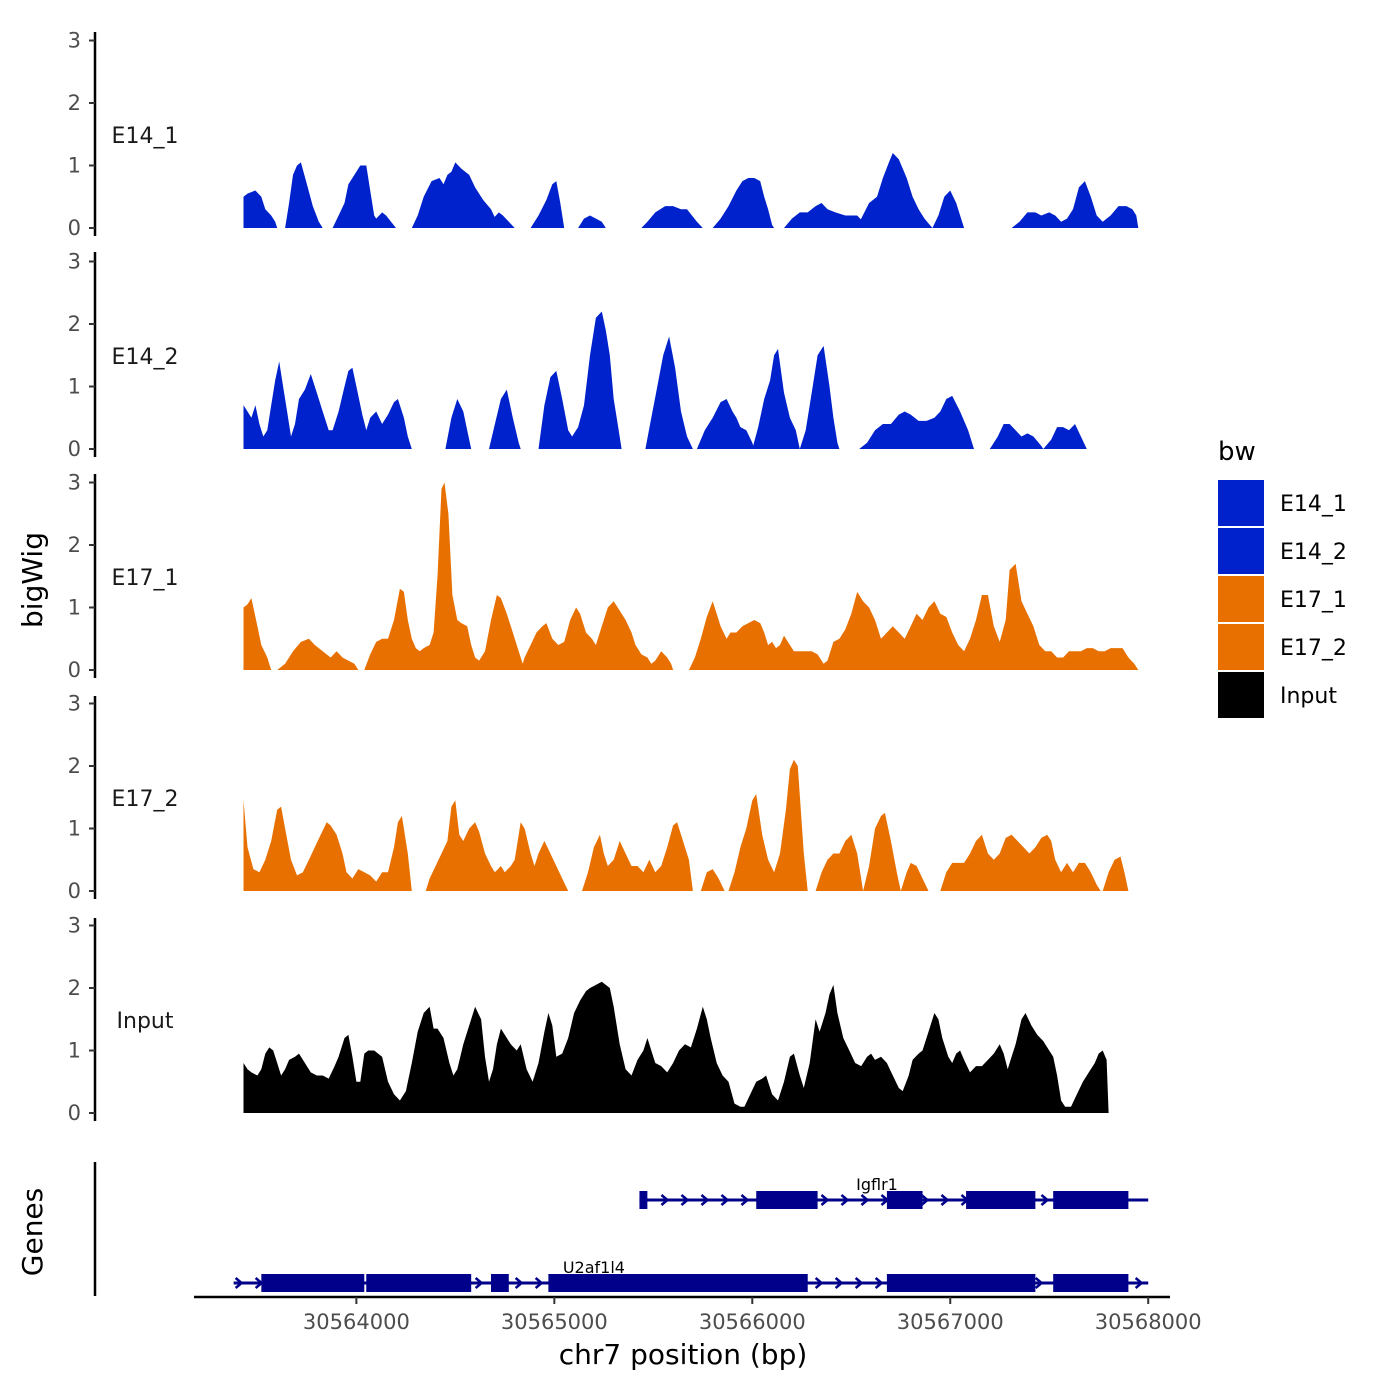 This screenshot has height=1400, width=1400. I want to click on y-axis-title: bigWig, so click(32, 580).